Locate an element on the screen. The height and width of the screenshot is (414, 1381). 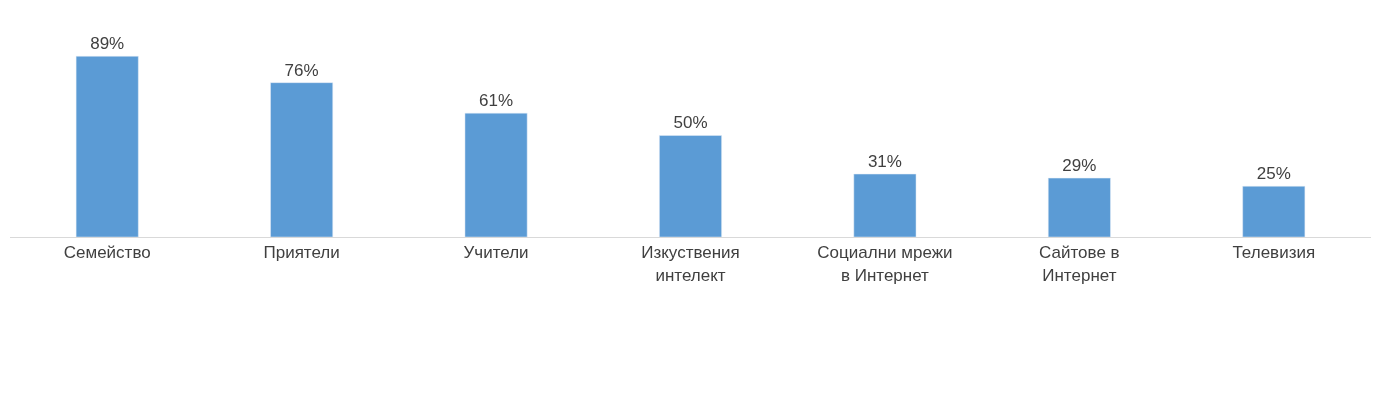
x-tick-label: Социални мрежи в Интернет is located at coordinates (885, 264).